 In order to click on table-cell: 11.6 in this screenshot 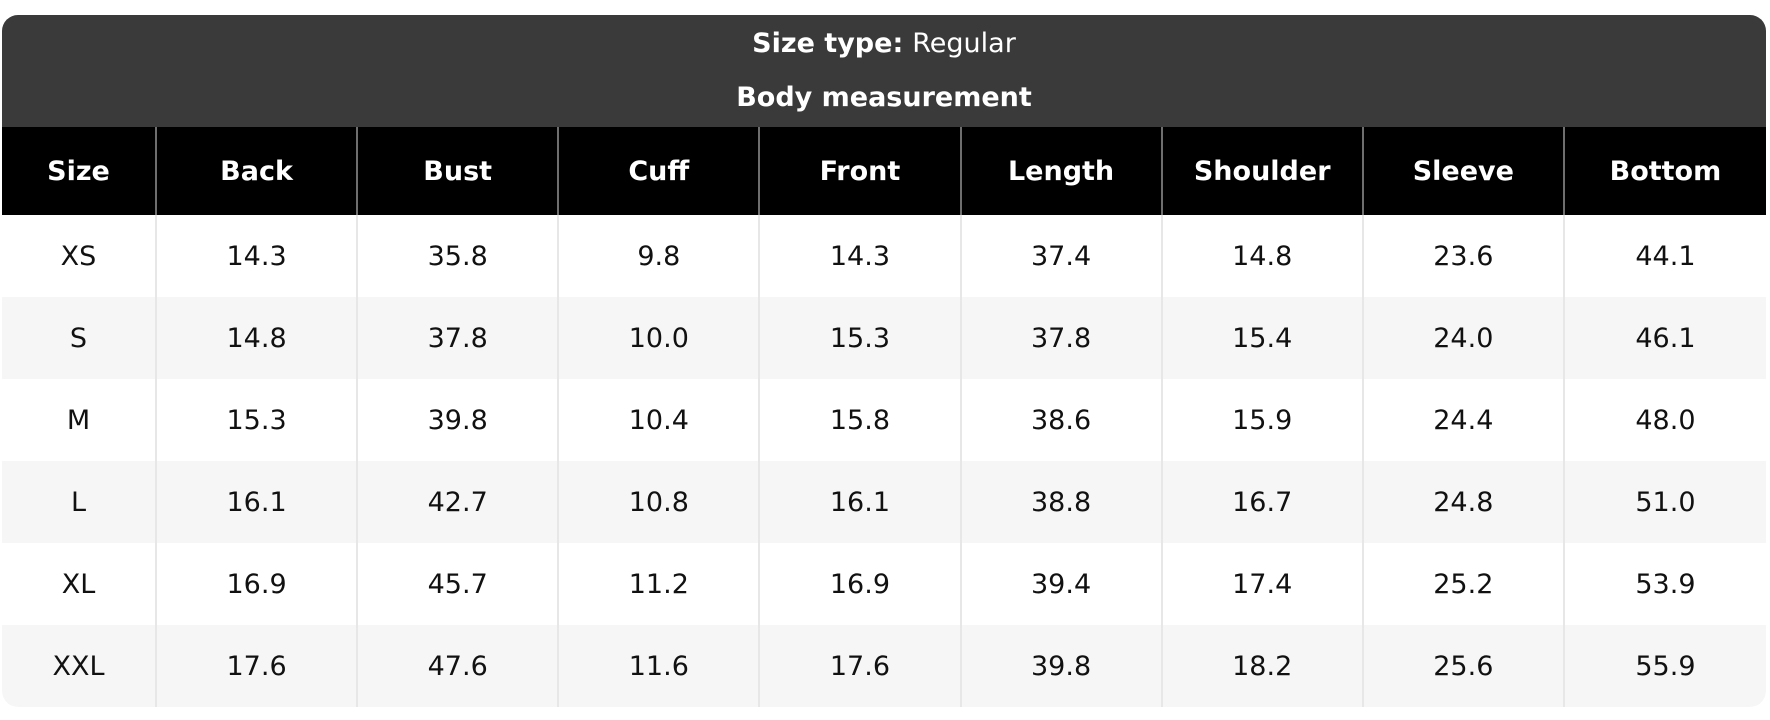, I will do `click(660, 666)`.